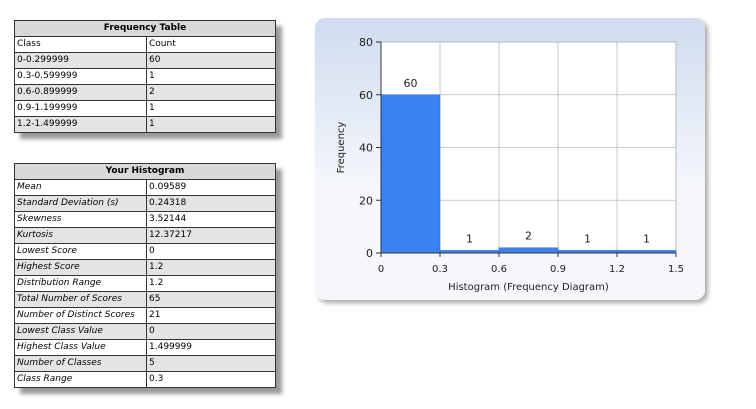 The height and width of the screenshot is (409, 756). Describe the element at coordinates (558, 269) in the screenshot. I see `x-tick-label: 0.9` at that location.